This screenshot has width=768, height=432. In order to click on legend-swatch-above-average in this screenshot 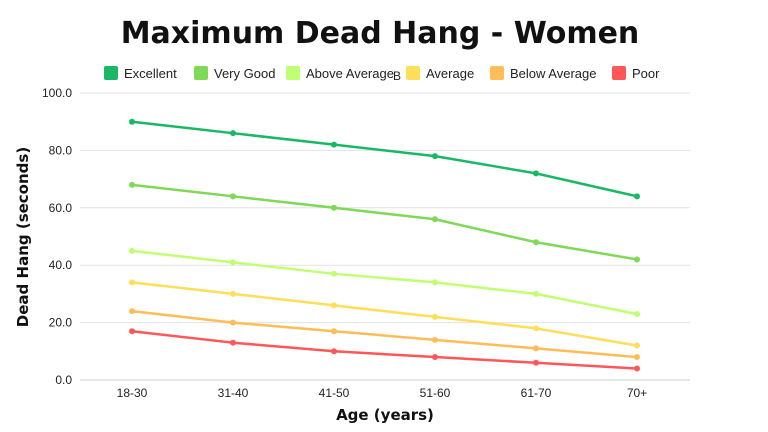, I will do `click(293, 73)`.